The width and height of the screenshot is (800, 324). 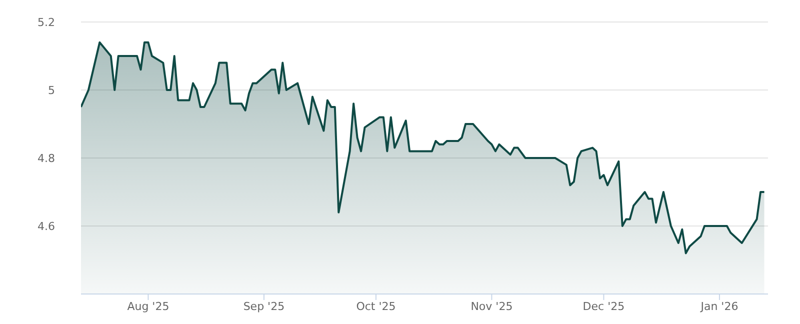 I want to click on x-tick-label: Sep '25, so click(x=264, y=306).